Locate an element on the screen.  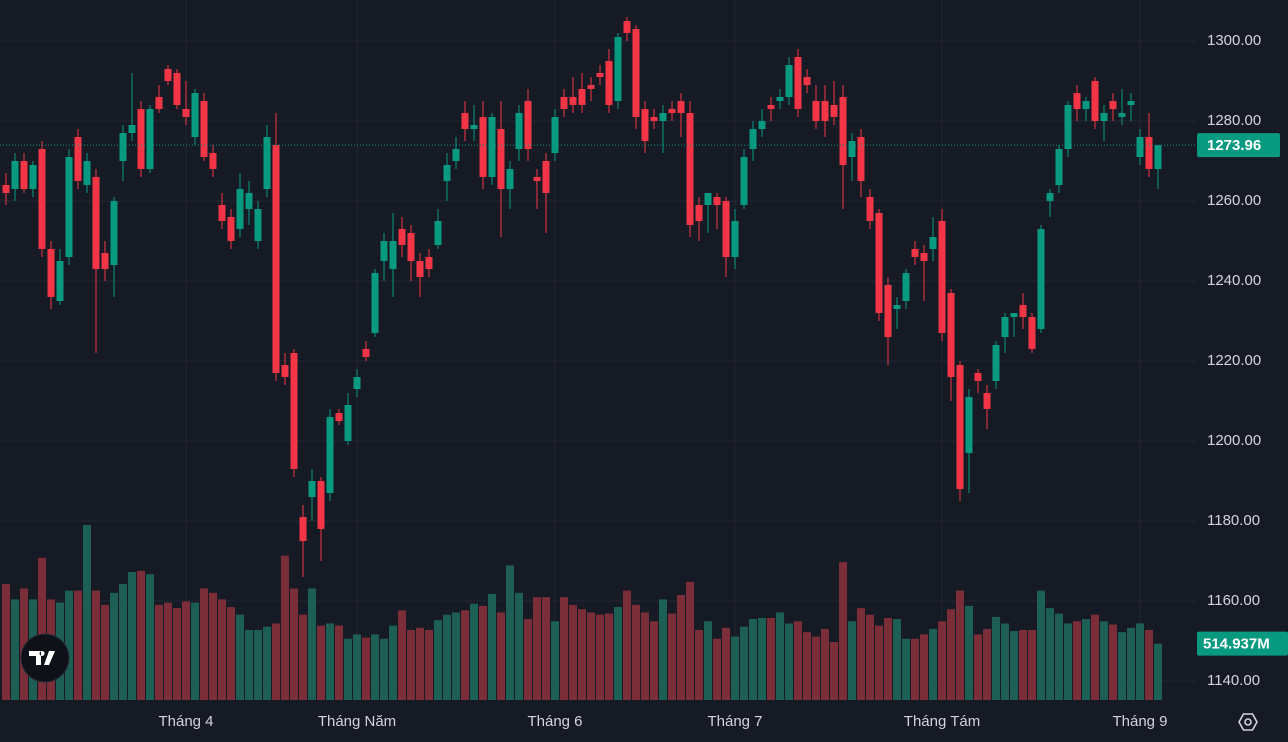
logo-circle is located at coordinates (45, 658).